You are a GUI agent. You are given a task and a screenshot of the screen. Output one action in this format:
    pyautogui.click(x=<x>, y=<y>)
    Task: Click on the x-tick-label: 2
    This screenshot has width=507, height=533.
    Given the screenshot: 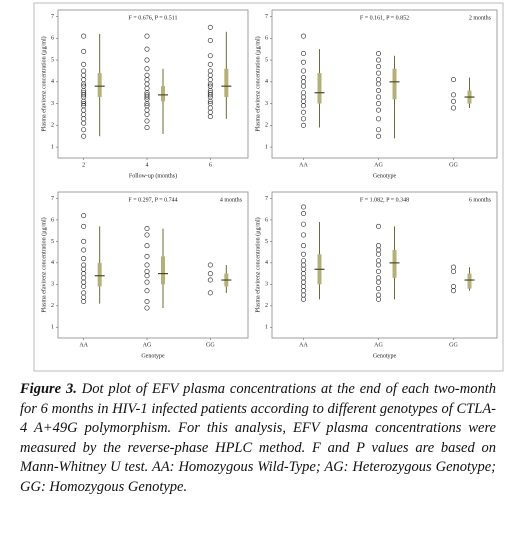 What is the action you would take?
    pyautogui.click(x=83, y=165)
    